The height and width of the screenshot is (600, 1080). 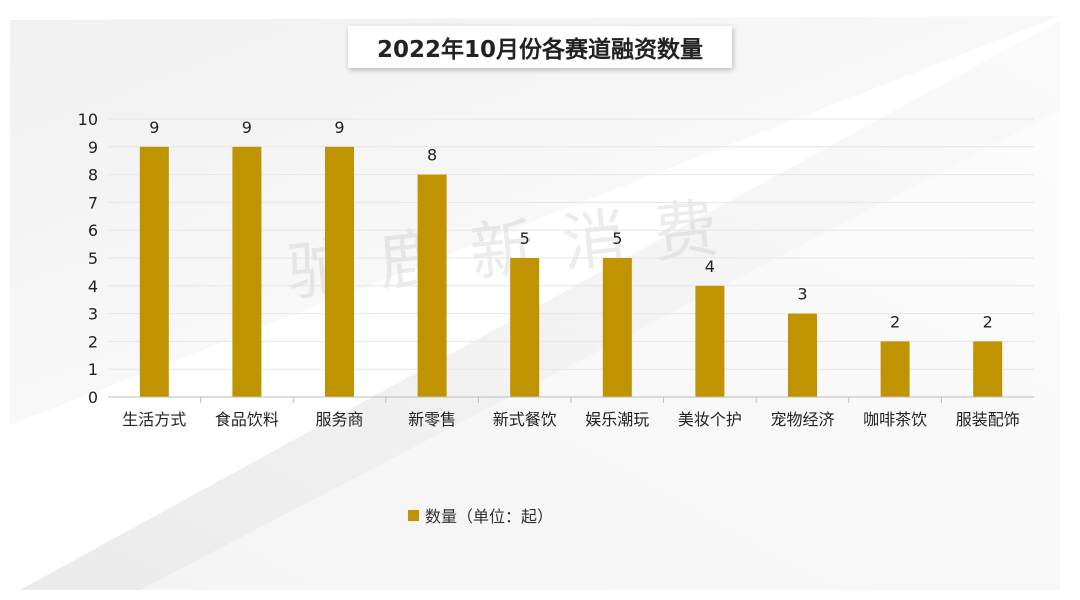 I want to click on legend-label: 数量（单位：起）, so click(x=489, y=516).